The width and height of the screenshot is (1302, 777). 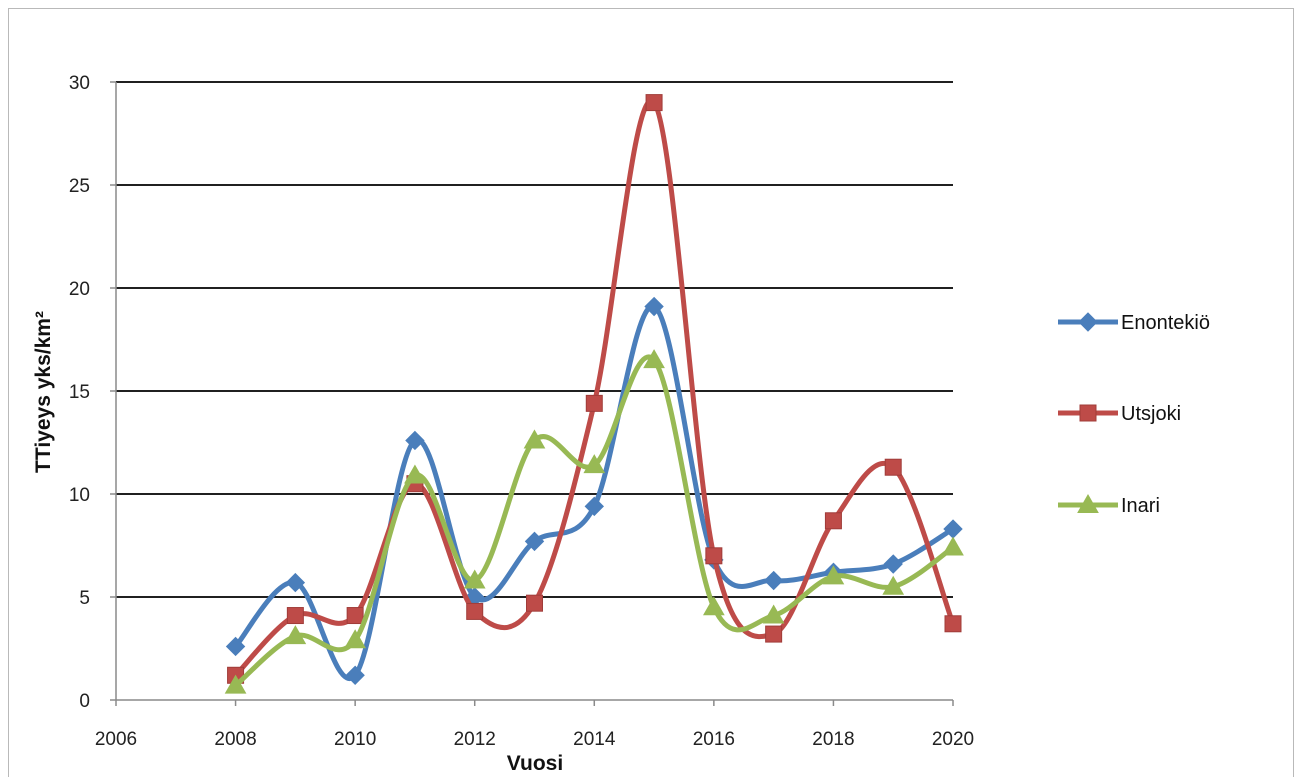 I want to click on y-tick-label: 15, so click(x=79, y=392).